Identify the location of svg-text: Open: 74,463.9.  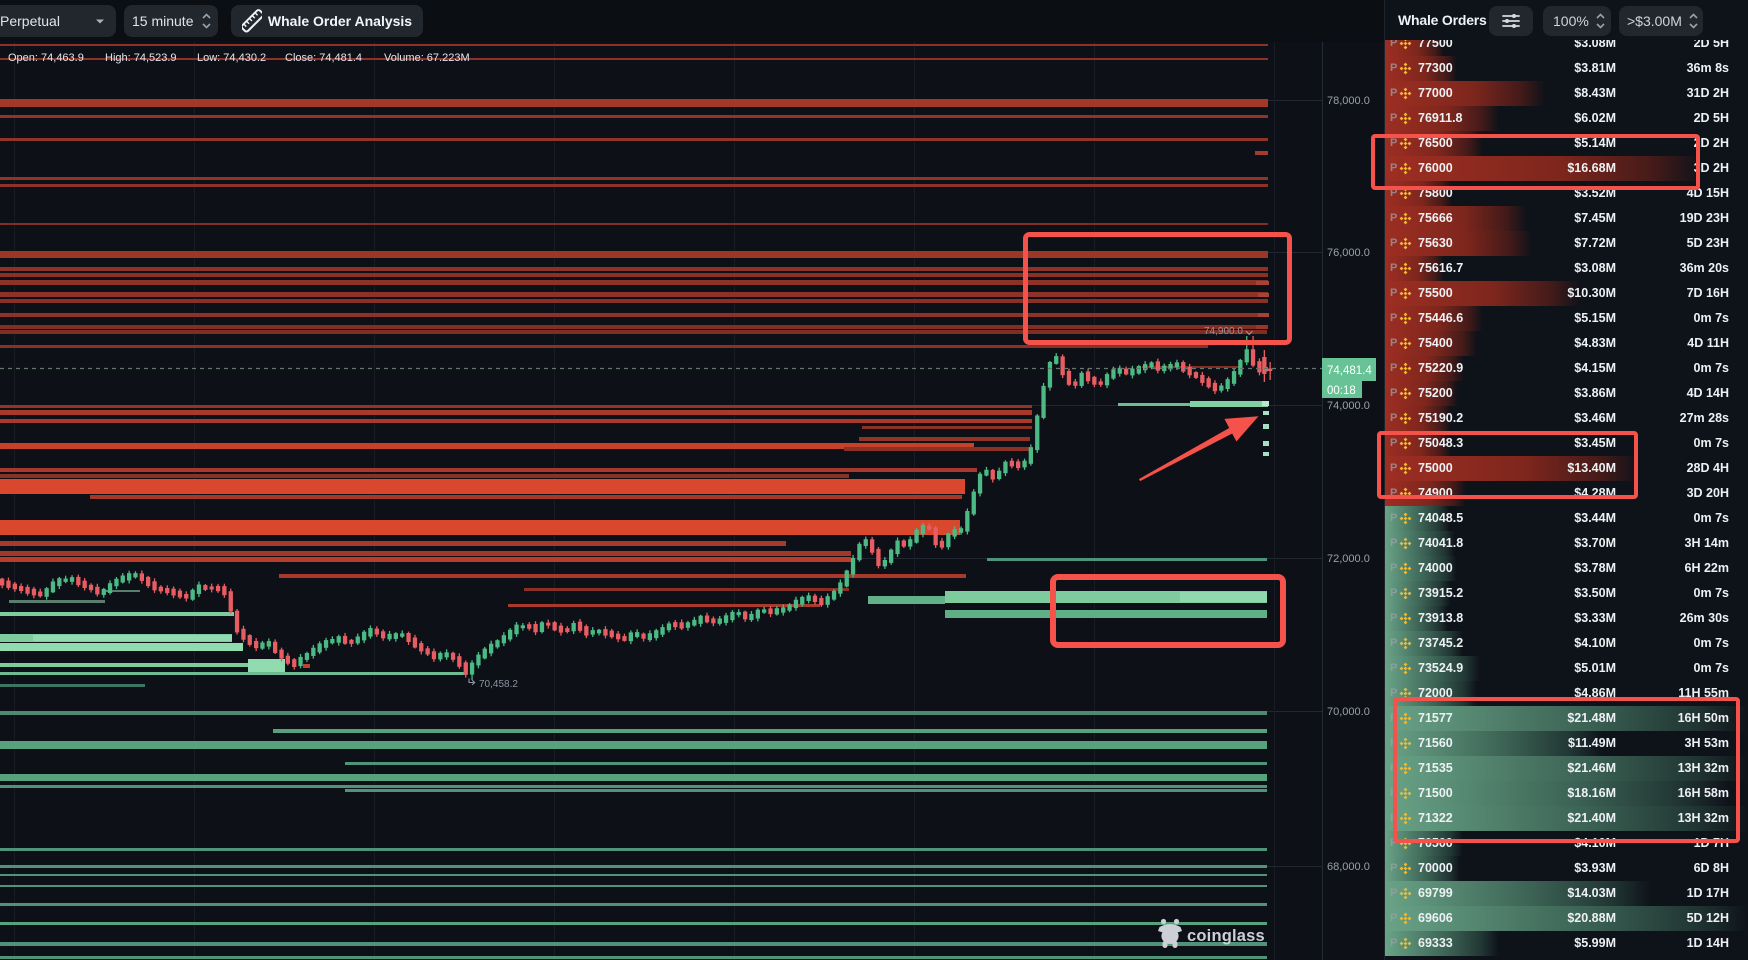
(46, 58).